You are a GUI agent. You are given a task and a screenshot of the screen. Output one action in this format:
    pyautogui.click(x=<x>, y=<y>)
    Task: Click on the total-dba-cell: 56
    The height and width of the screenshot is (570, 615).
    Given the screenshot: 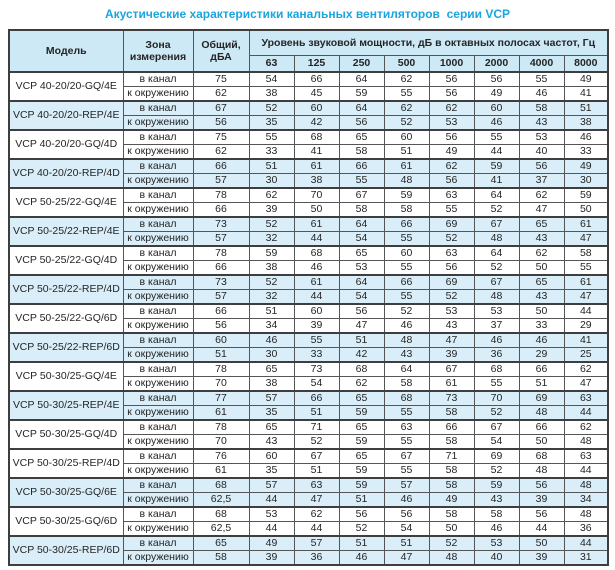 What is the action you would take?
    pyautogui.click(x=221, y=326)
    